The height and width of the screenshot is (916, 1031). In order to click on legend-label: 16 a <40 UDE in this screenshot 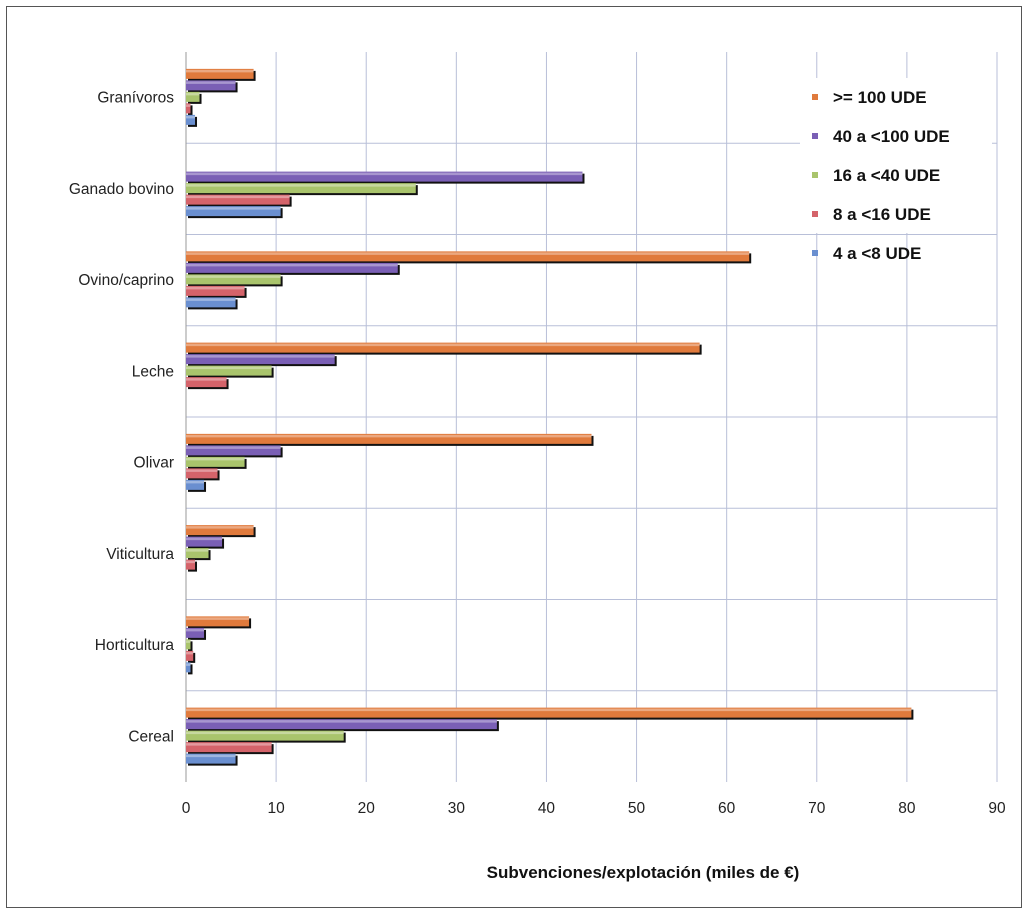, I will do `click(886, 175)`.